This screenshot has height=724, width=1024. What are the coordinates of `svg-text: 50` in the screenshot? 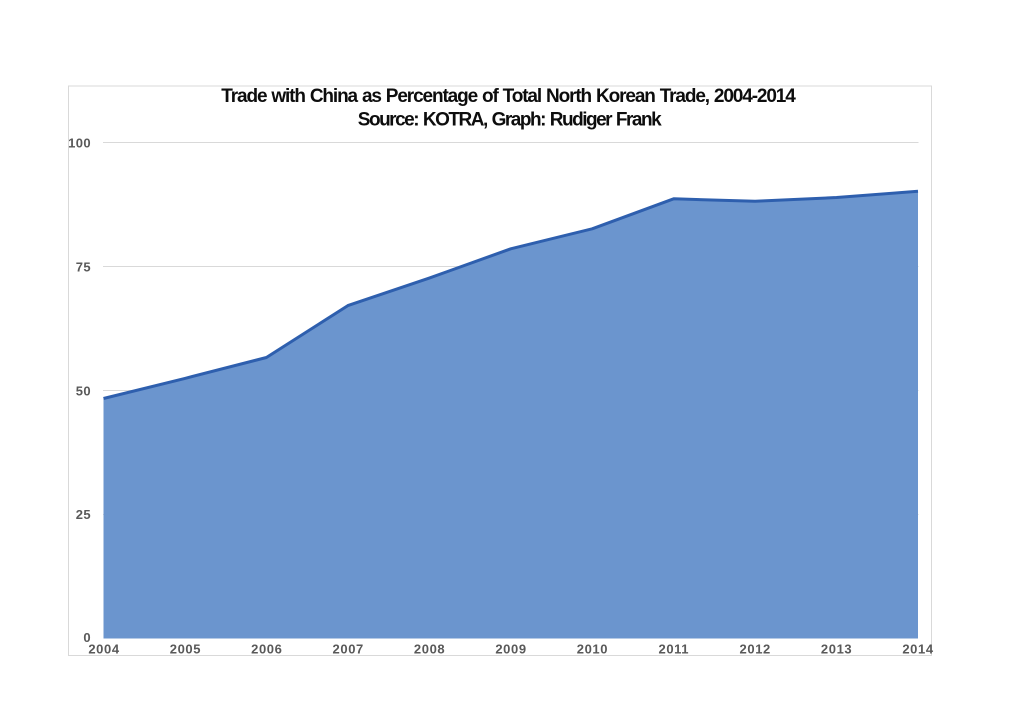 It's located at (83, 390).